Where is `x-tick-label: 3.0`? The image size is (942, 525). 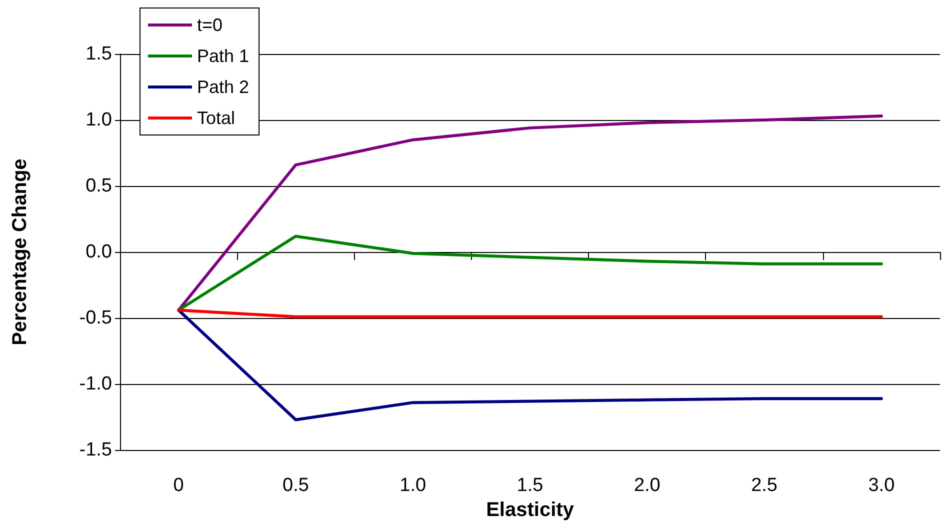 x-tick-label: 3.0 is located at coordinates (881, 485).